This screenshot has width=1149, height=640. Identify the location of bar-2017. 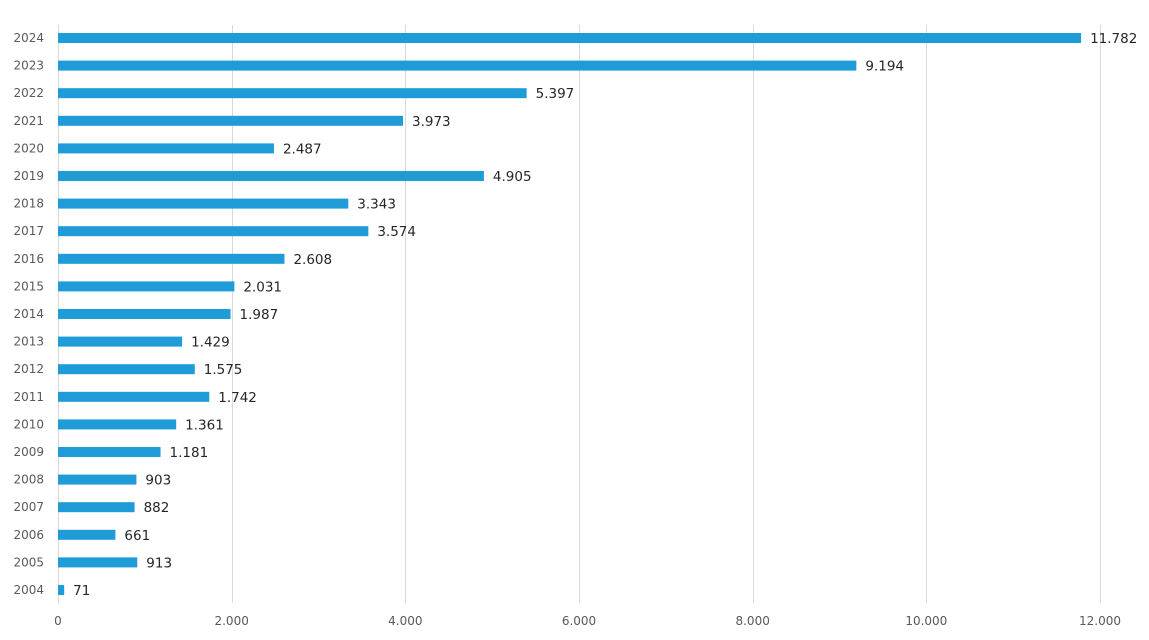
(213, 231).